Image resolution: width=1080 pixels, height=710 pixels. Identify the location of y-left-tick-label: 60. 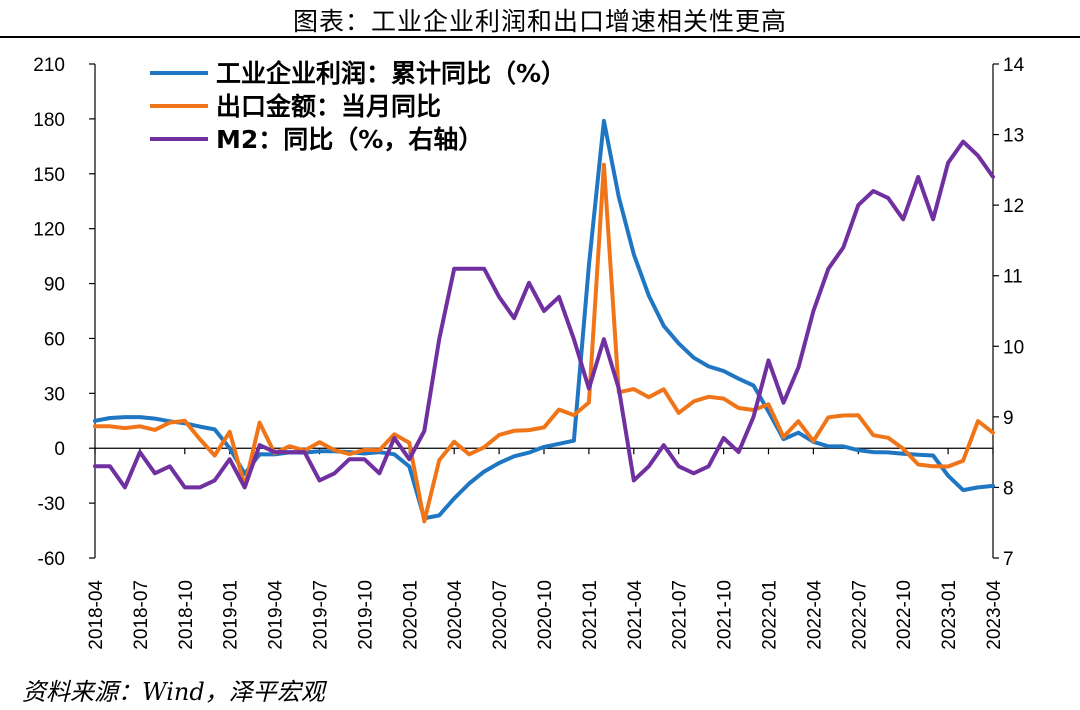
(54, 339).